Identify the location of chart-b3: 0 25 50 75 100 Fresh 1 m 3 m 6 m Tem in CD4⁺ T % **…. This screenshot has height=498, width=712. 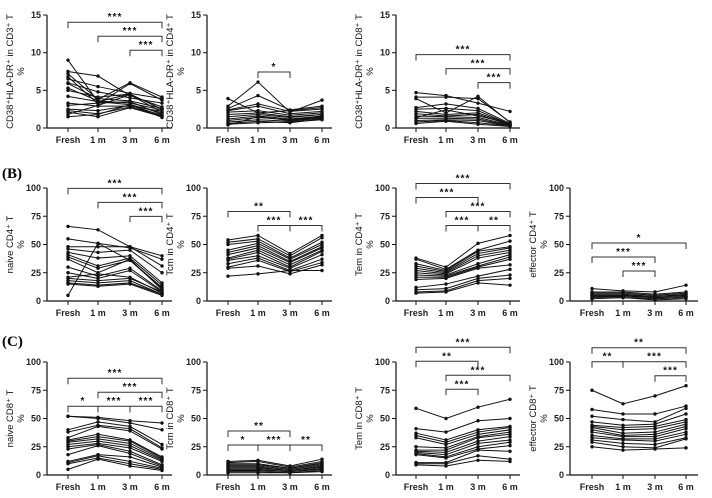
(437, 245).